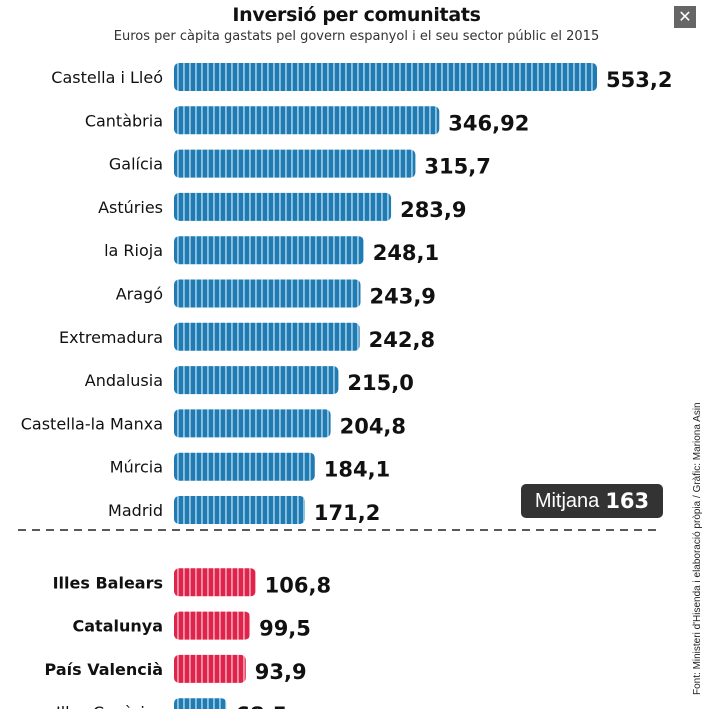 This screenshot has width=713, height=709. Describe the element at coordinates (380, 383) in the screenshot. I see `value-label-7: 215,0` at that location.